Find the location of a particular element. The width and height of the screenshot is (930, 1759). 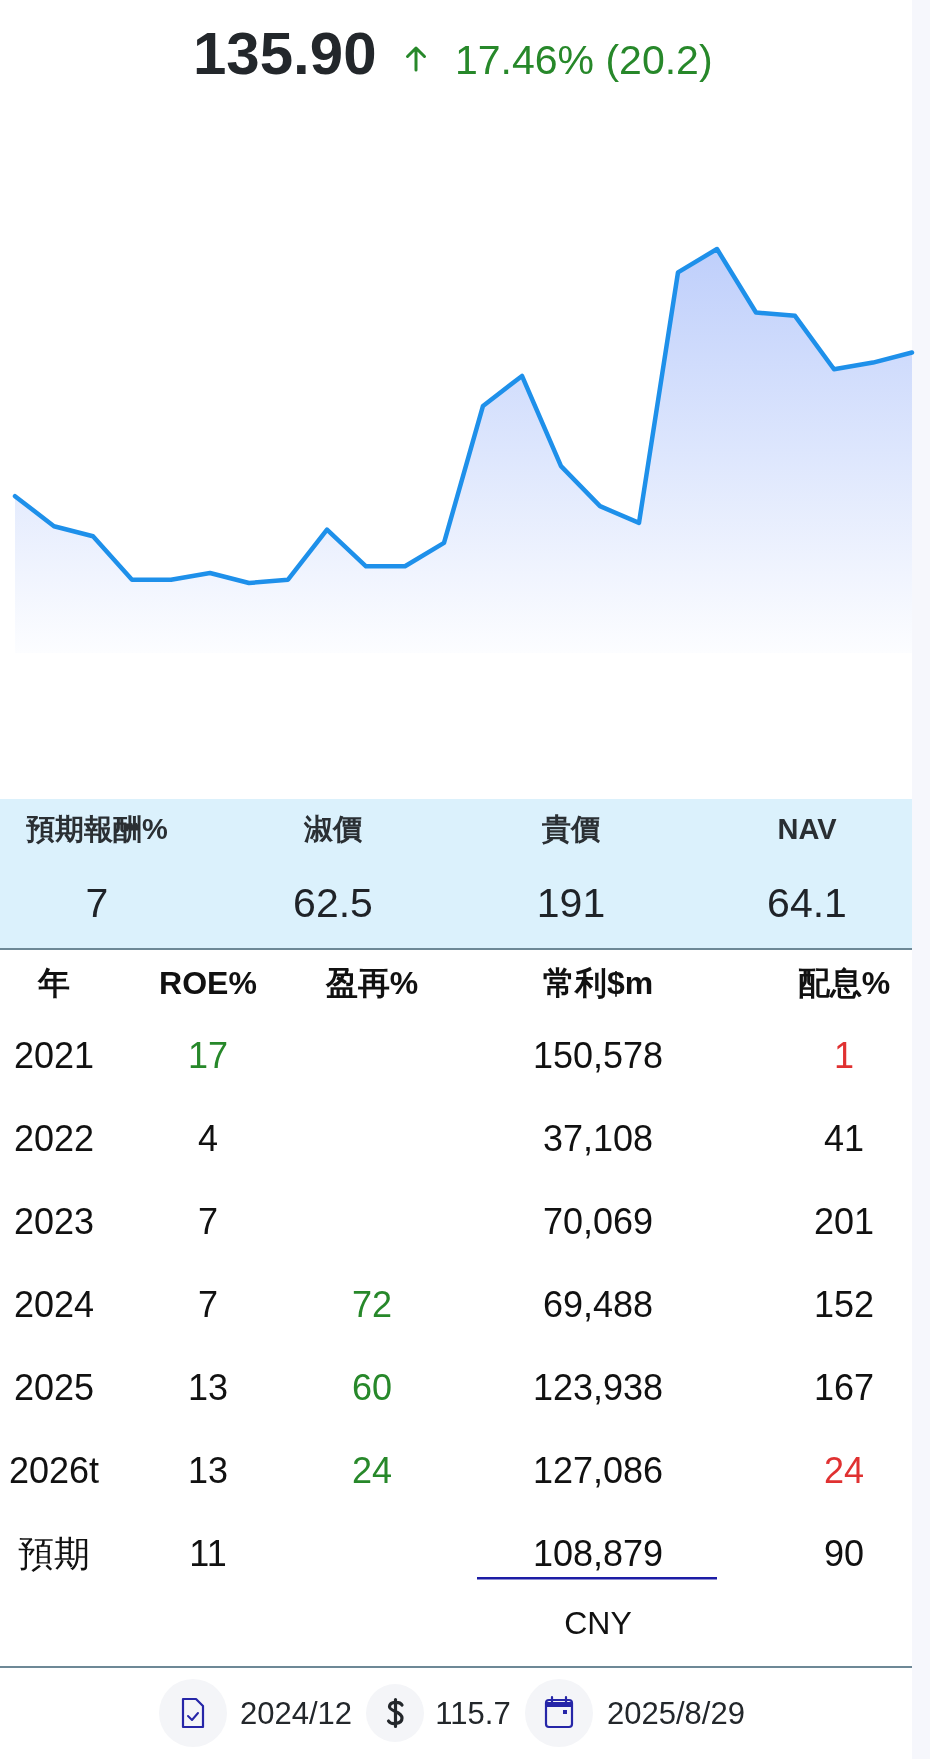

data-label: 11 is located at coordinates (208, 1553).